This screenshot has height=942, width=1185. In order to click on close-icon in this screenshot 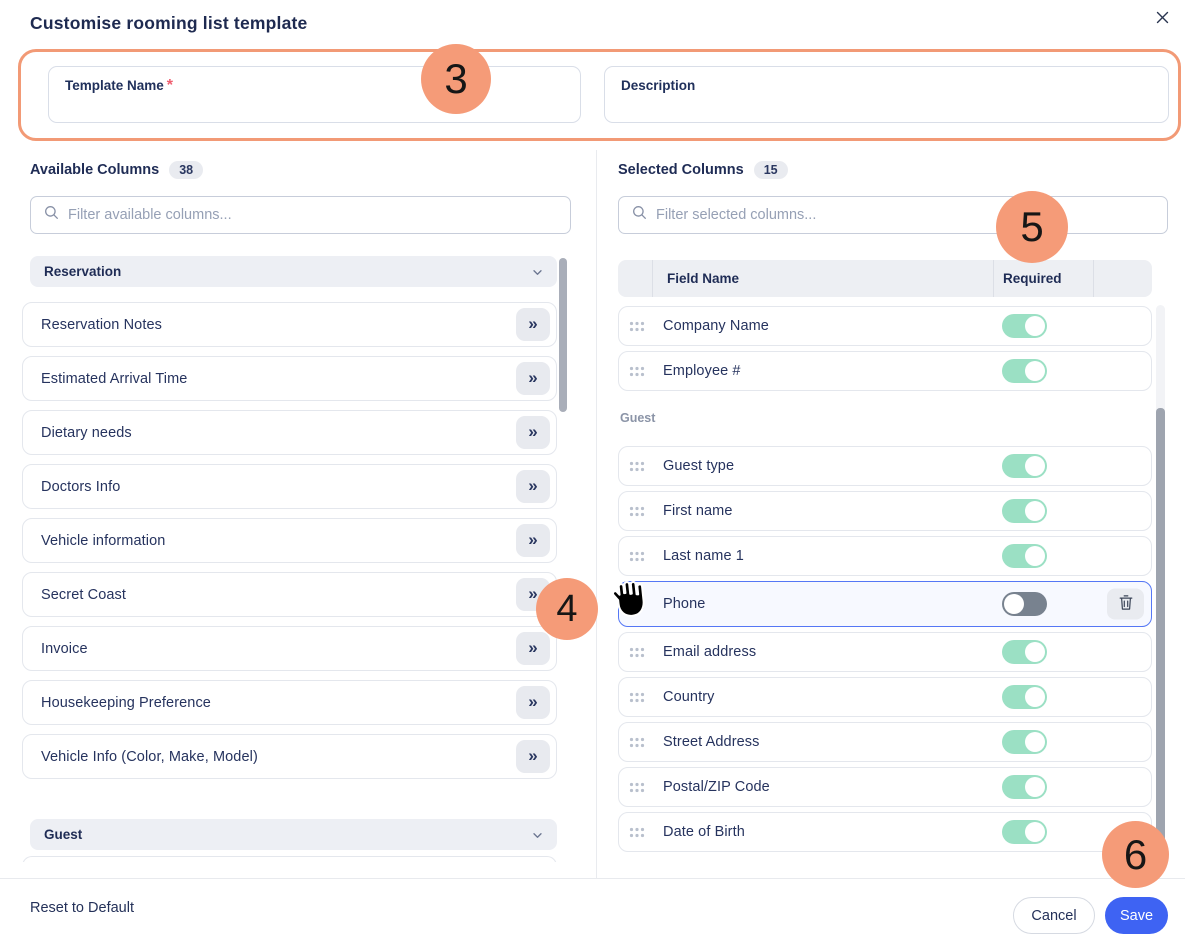, I will do `click(1162, 19)`.